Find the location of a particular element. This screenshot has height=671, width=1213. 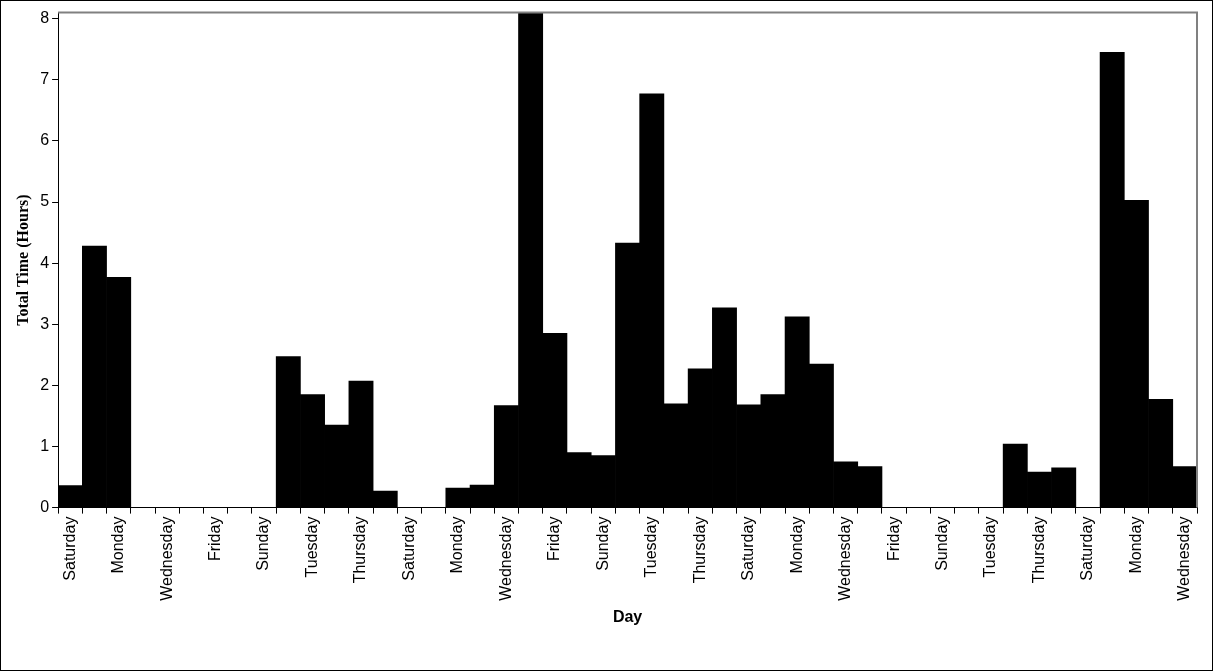

y-tick-label: 5 is located at coordinates (45, 201).